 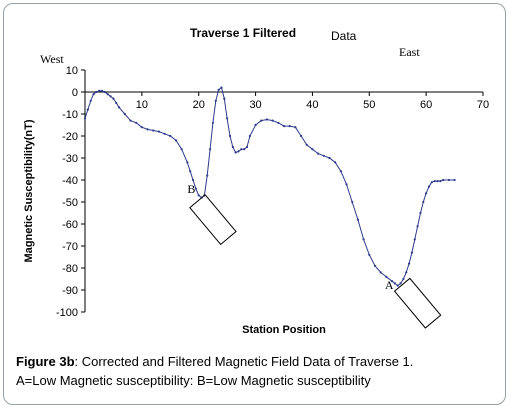 I want to click on y-tick-label: 10, so click(x=72, y=71).